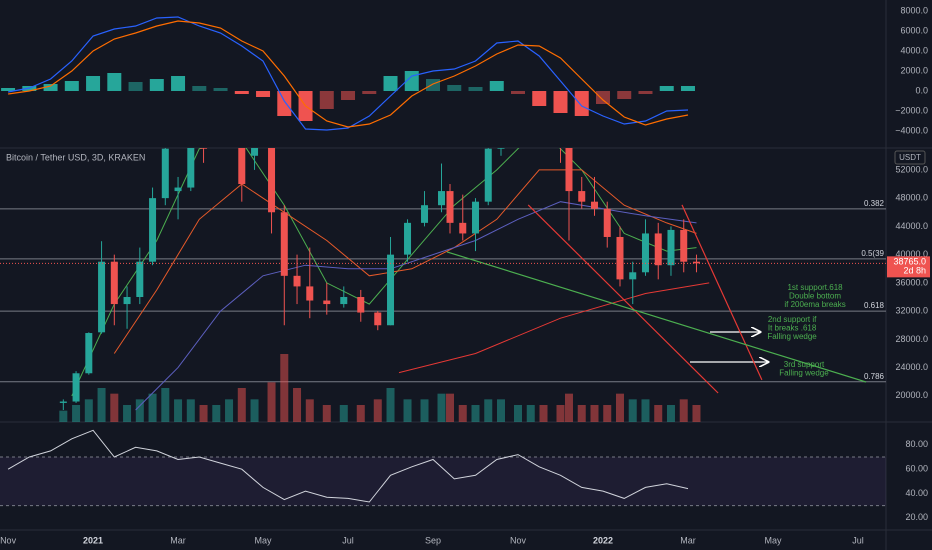 Image resolution: width=932 pixels, height=550 pixels. What do you see at coordinates (916, 469) in the screenshot?
I see `y-tick-label: 60.00` at bounding box center [916, 469].